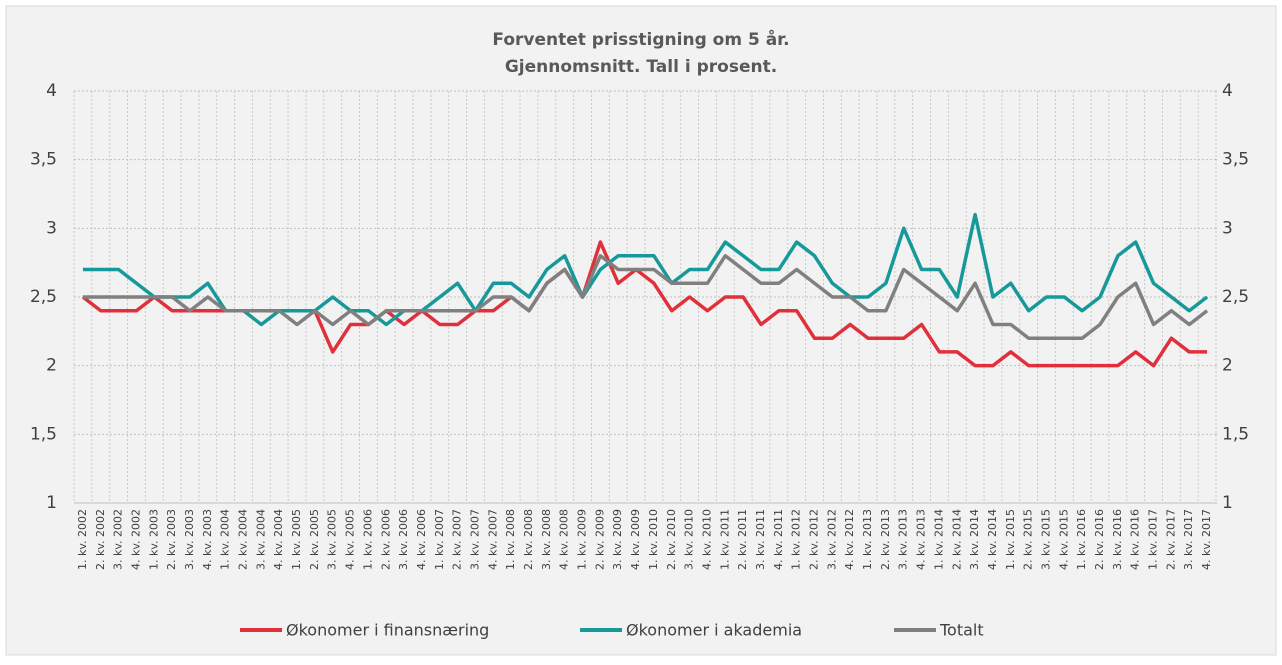  What do you see at coordinates (385, 539) in the screenshot?
I see `x-tick-label: 2. kv. 2006` at bounding box center [385, 539].